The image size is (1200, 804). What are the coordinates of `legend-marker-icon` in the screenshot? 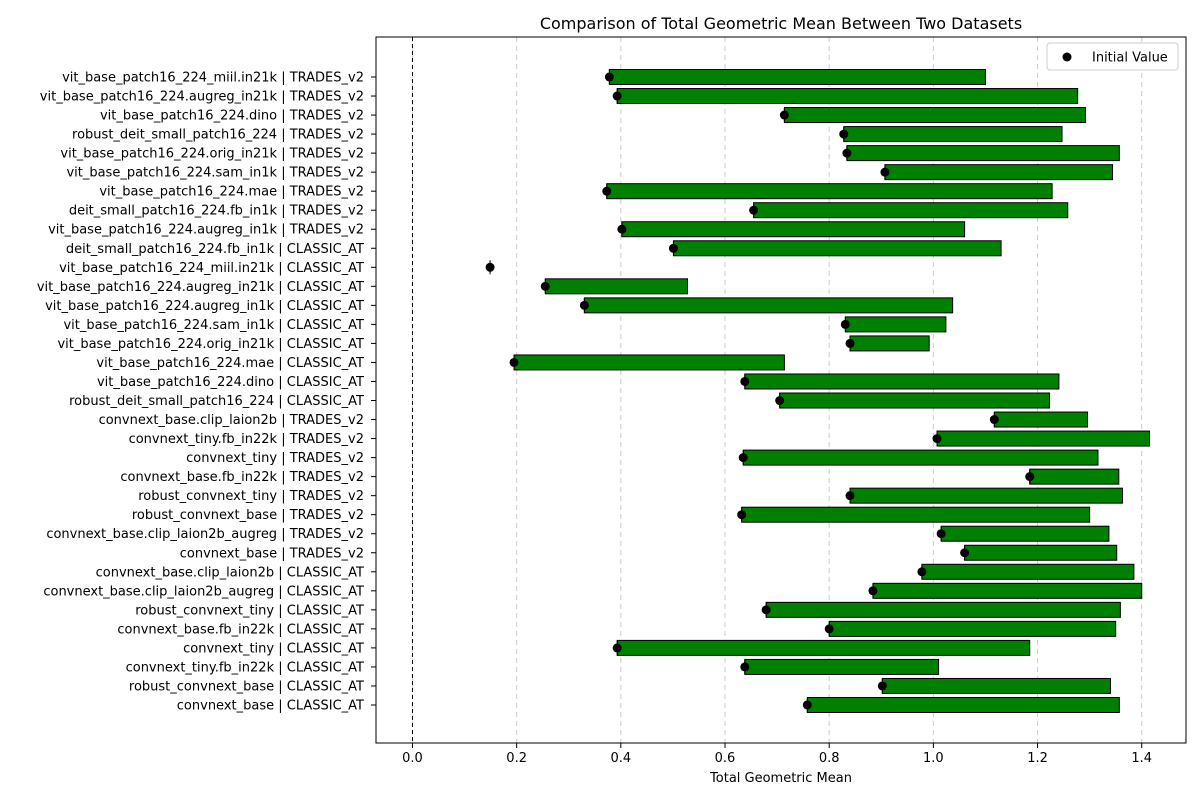 It's located at (1067, 57).